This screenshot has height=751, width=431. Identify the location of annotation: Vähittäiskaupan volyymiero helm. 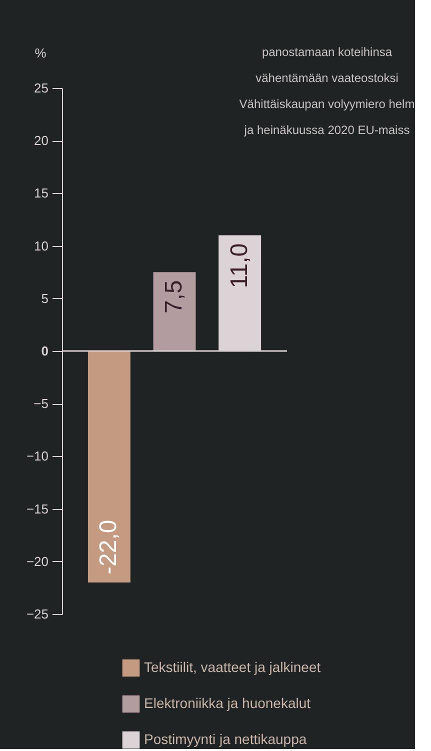
(327, 104).